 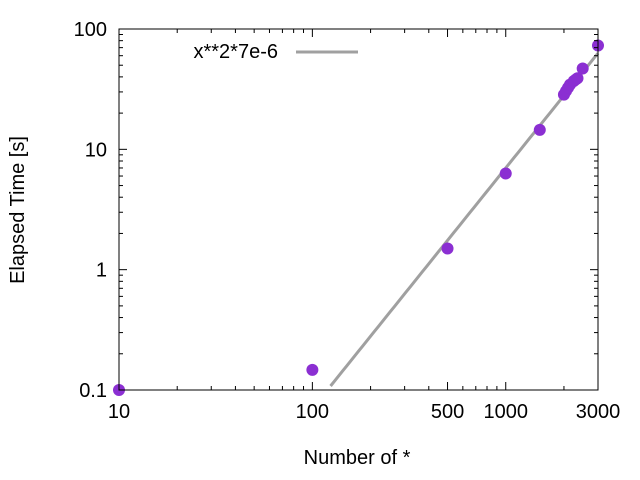 What do you see at coordinates (505, 412) in the screenshot?
I see `x-tick-label: 1000` at bounding box center [505, 412].